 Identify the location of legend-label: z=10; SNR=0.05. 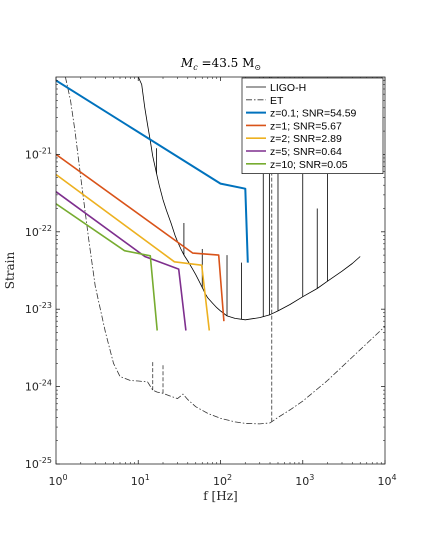
(309, 165).